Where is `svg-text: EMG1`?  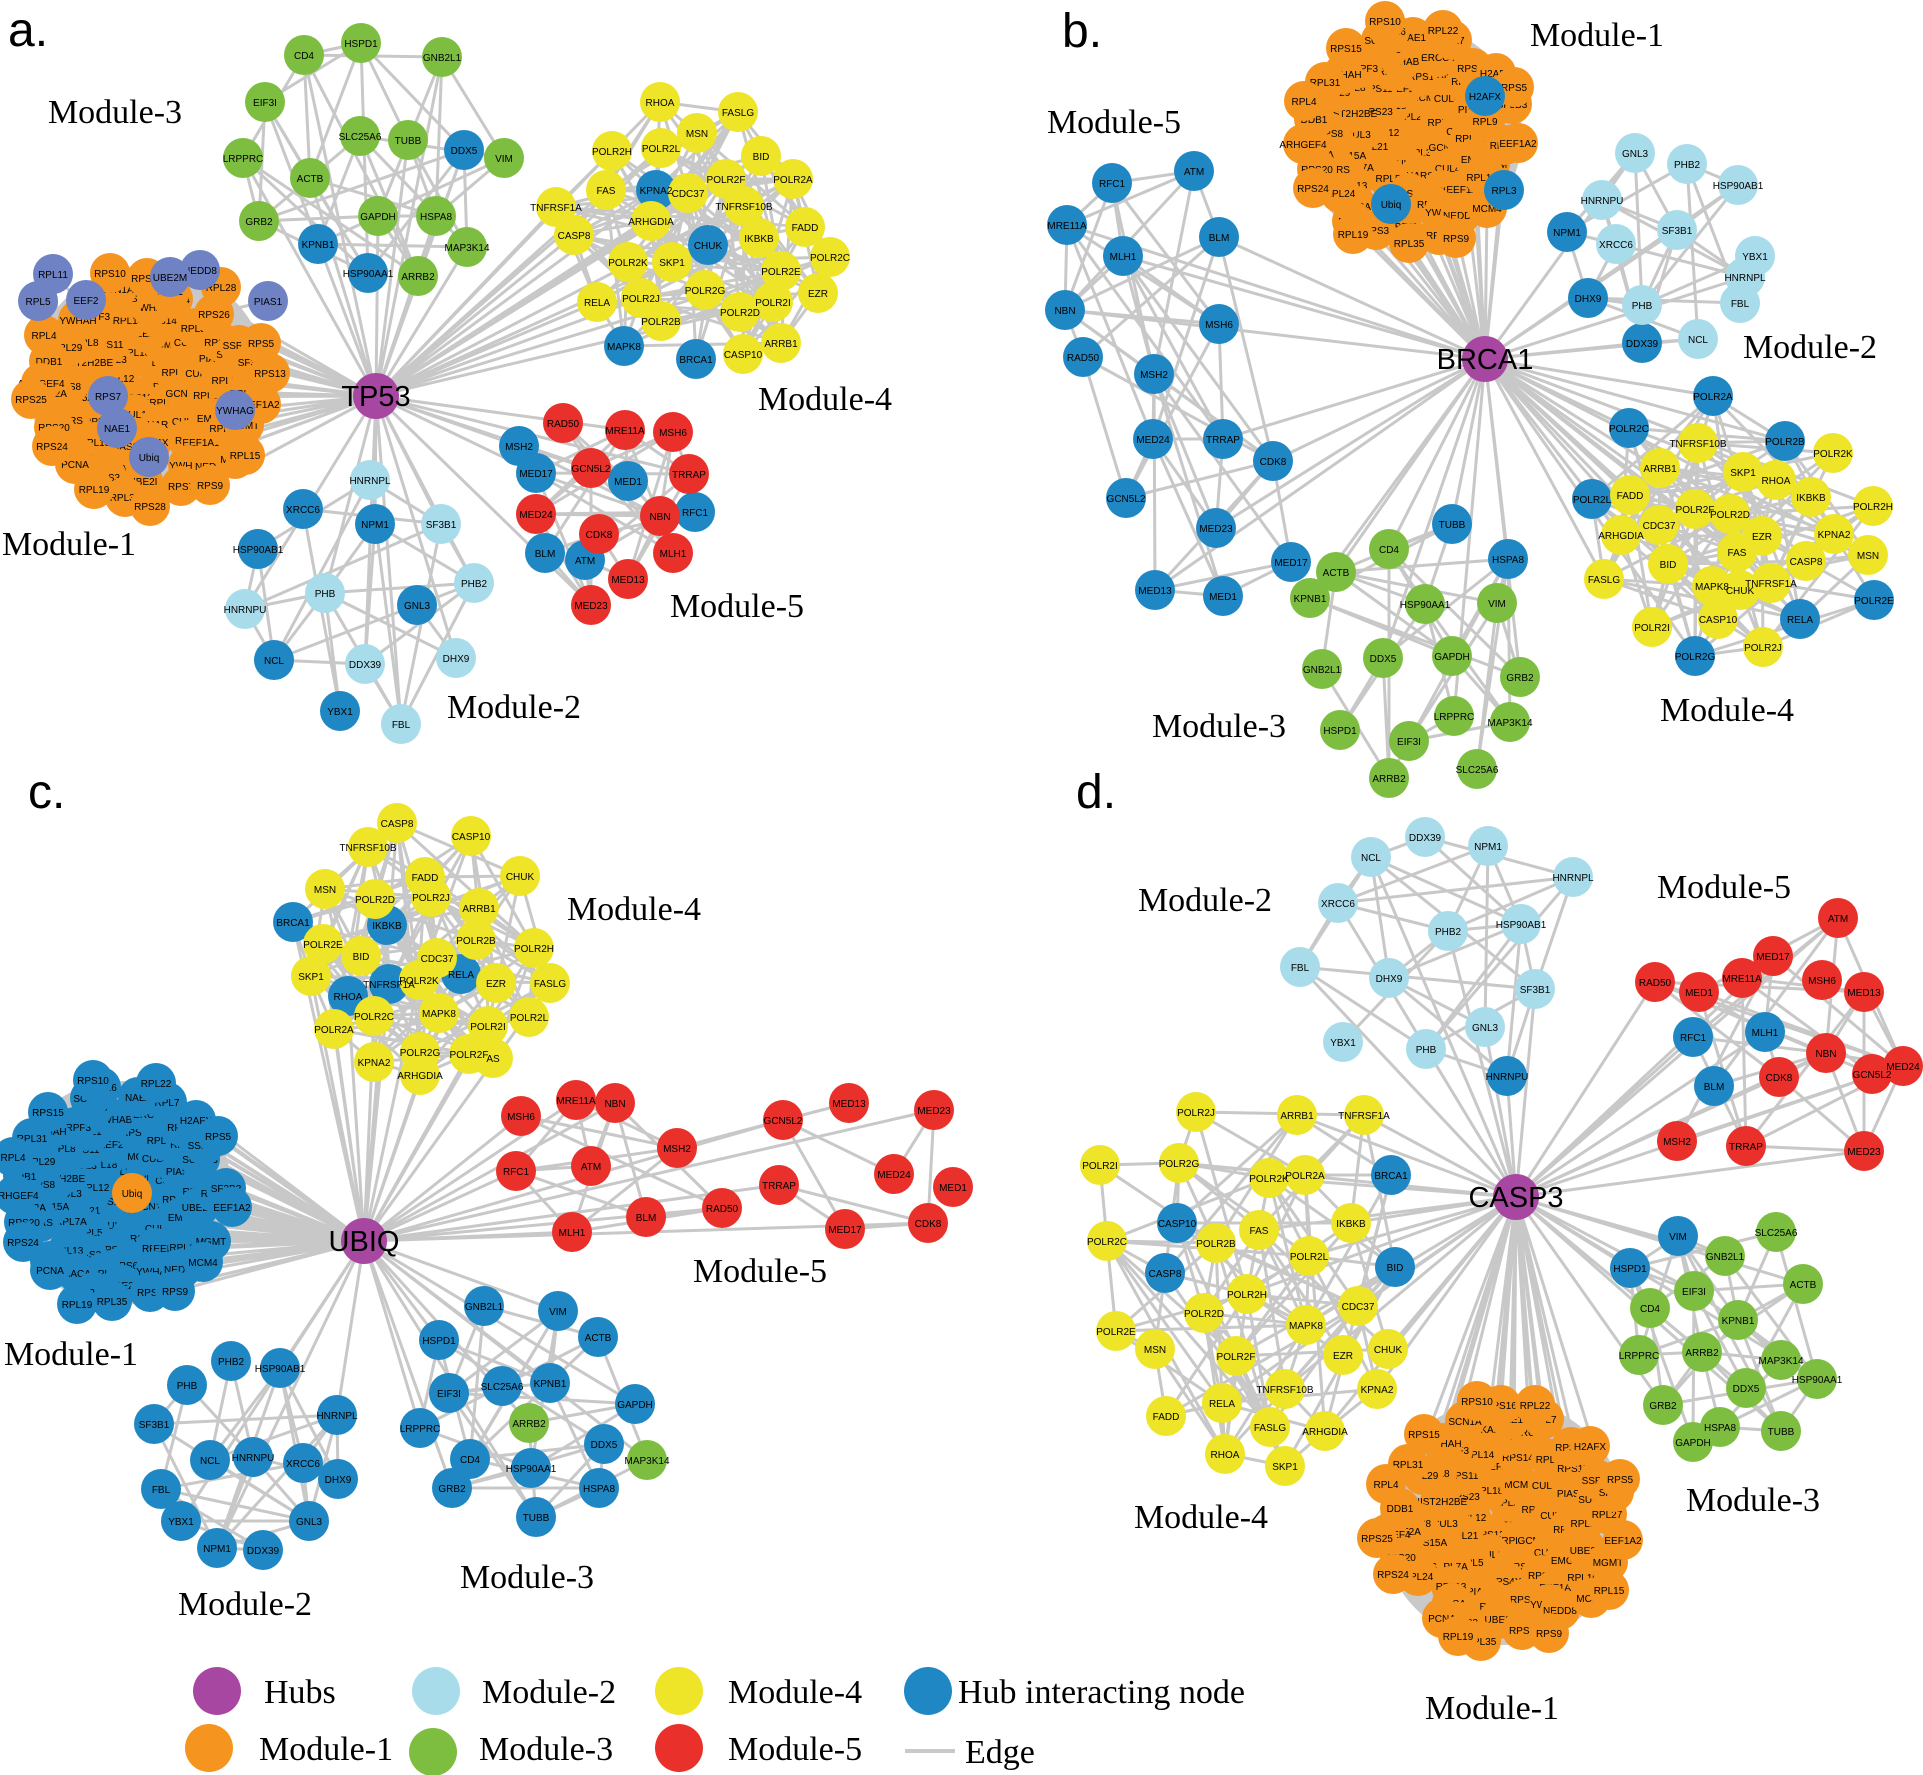
svg-text: EMG1 is located at coordinates (1565, 1561).